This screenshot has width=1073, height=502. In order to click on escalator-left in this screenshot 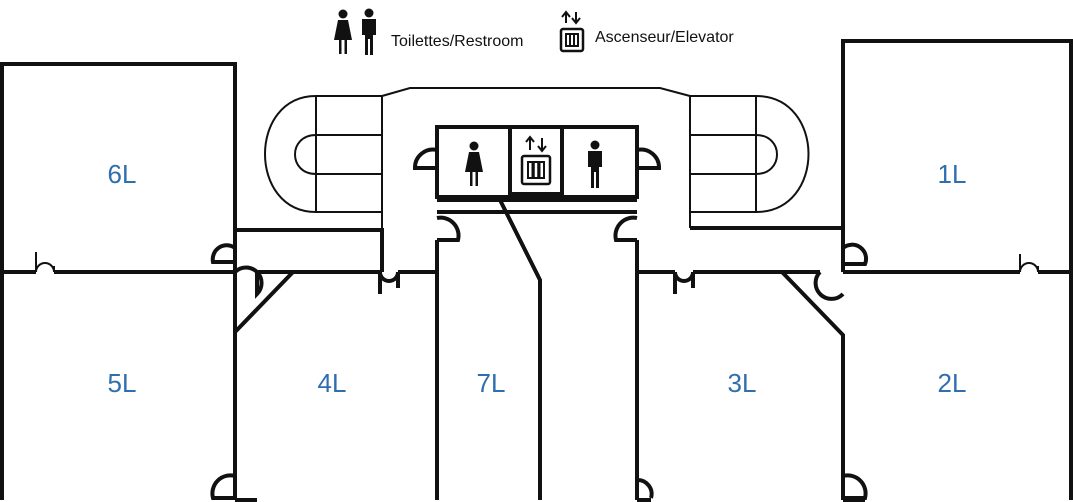, I will do `click(477, 150)`.